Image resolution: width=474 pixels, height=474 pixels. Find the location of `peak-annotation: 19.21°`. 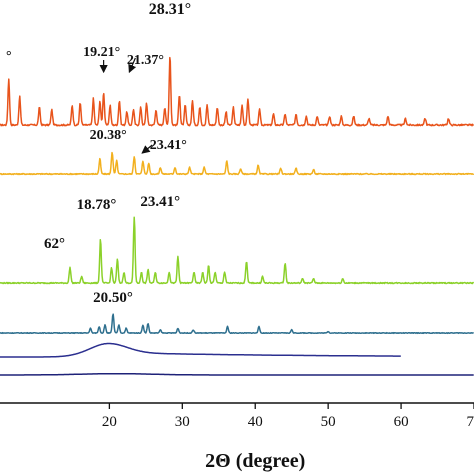

peak-annotation: 19.21° is located at coordinates (101, 52).